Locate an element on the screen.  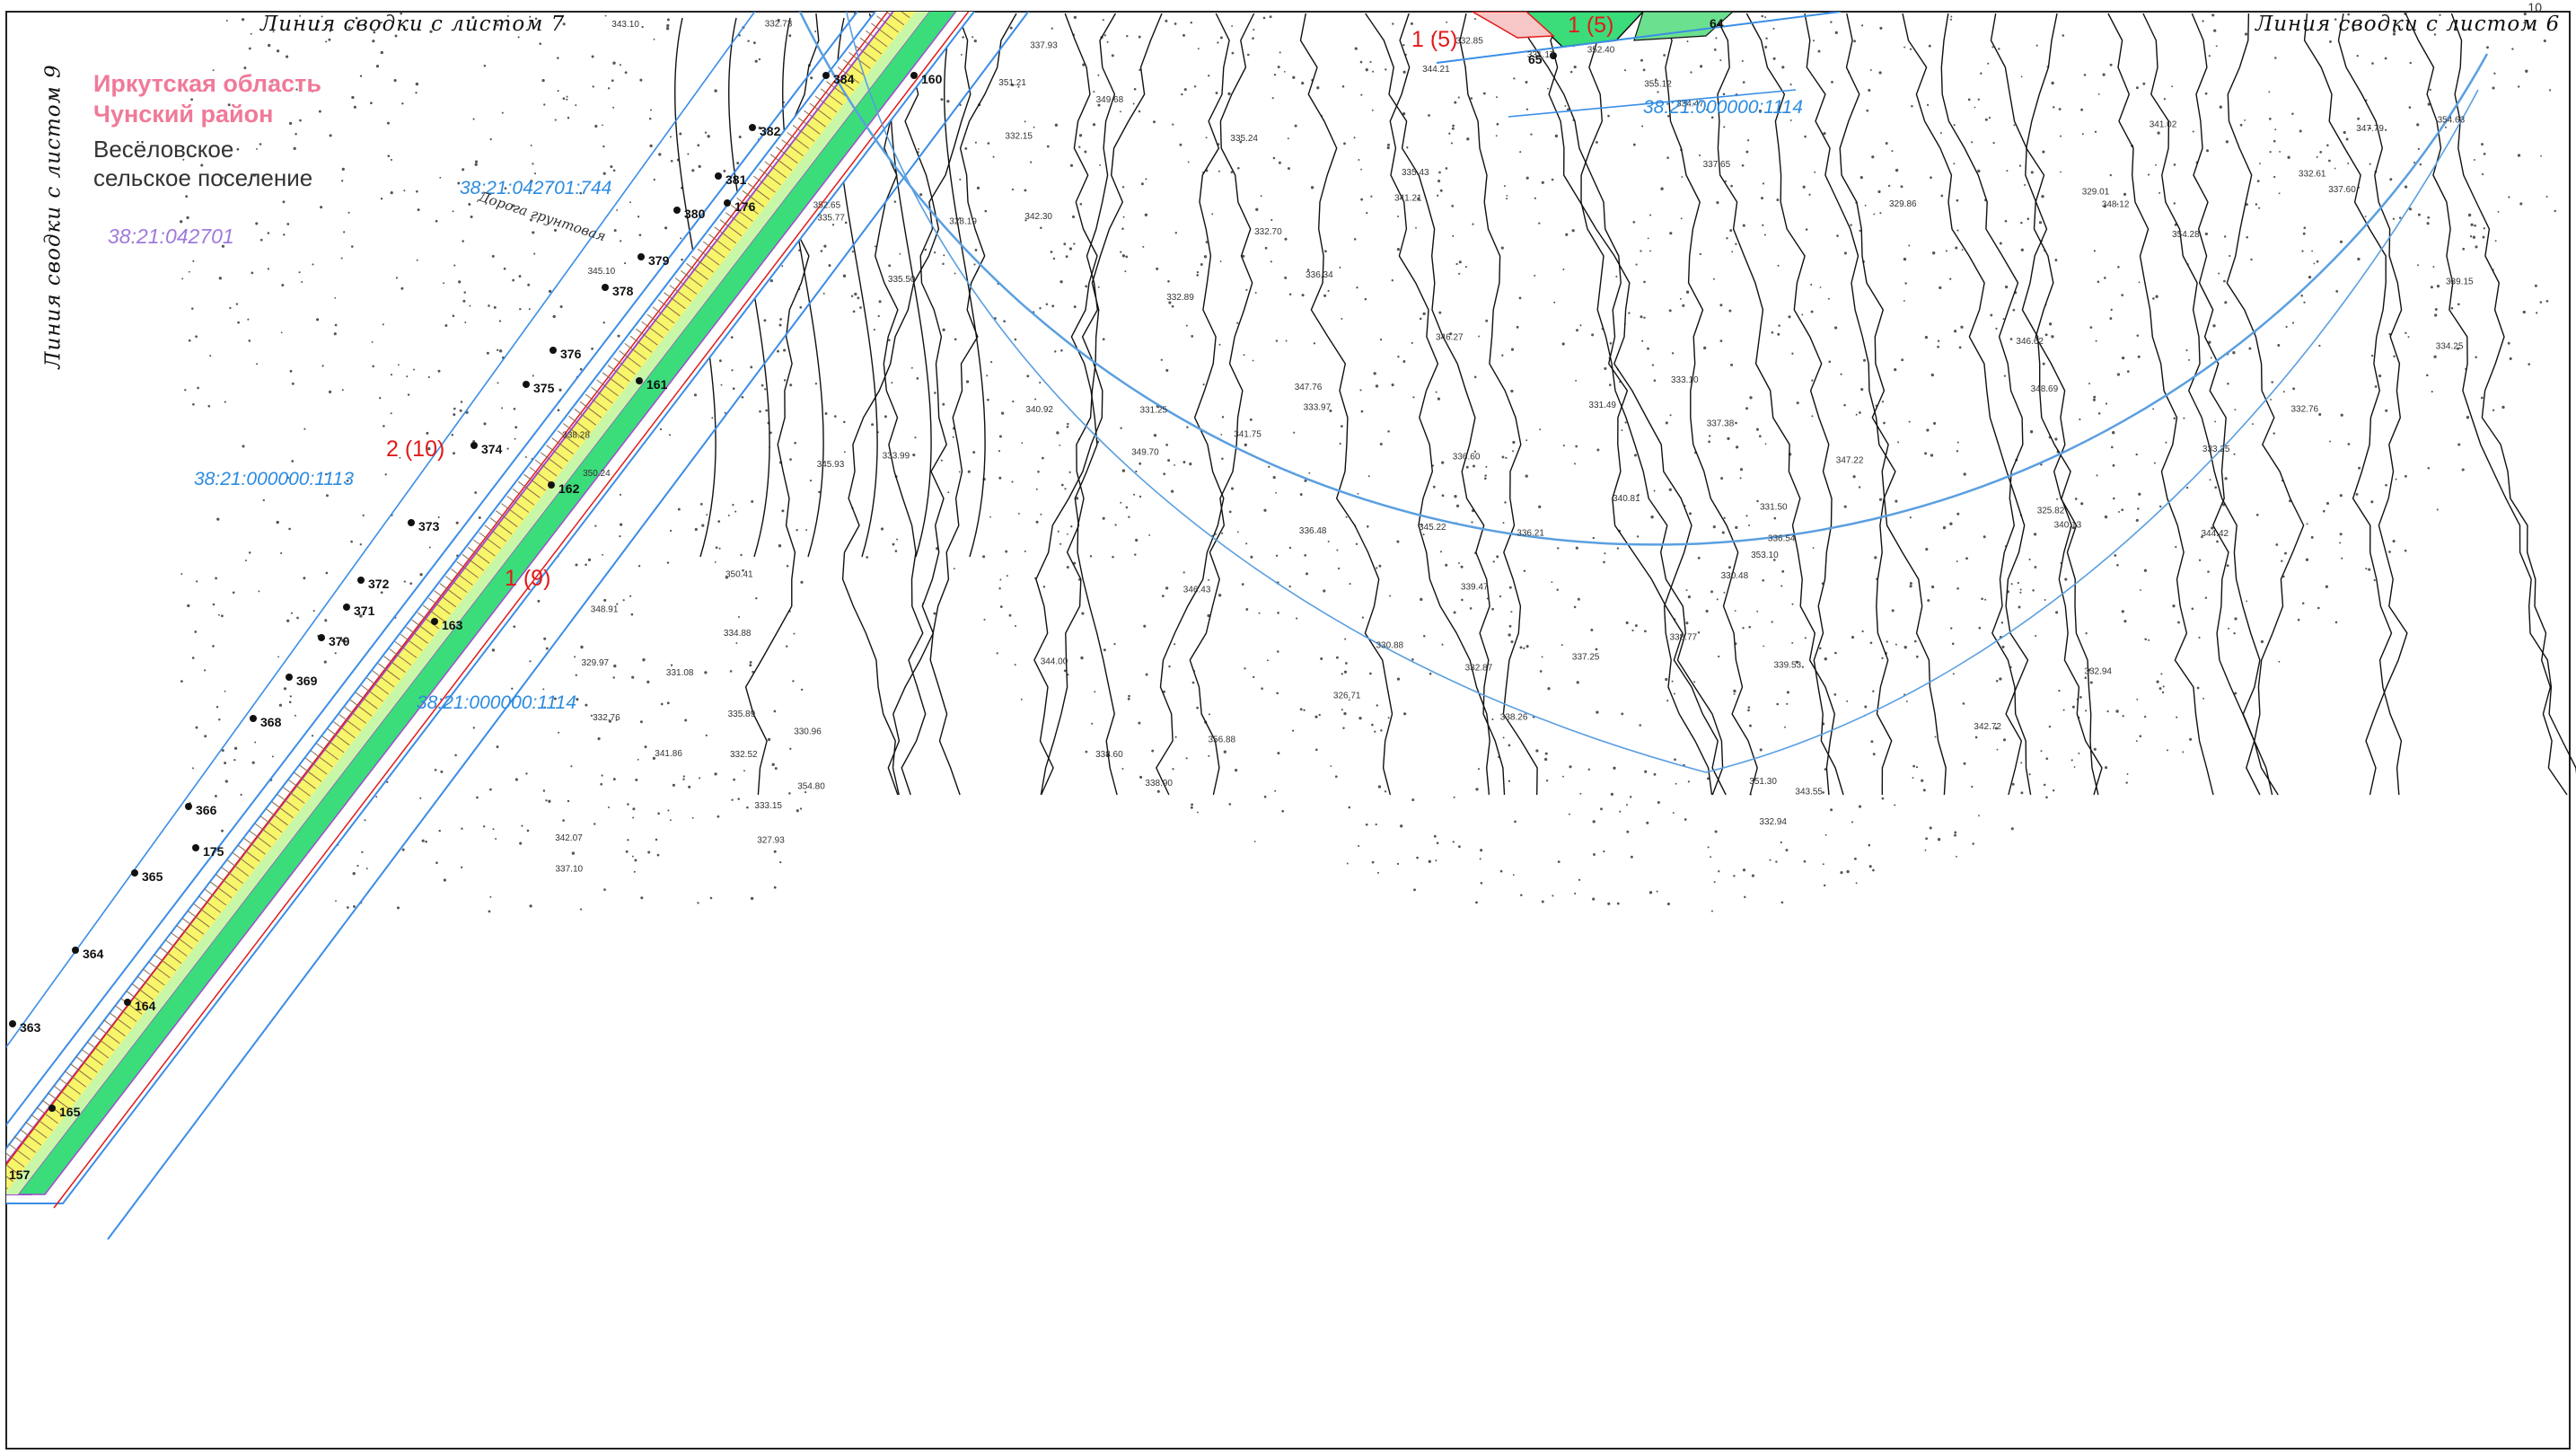
cadastral-block-label: 38:21:042701 is located at coordinates (171, 236).